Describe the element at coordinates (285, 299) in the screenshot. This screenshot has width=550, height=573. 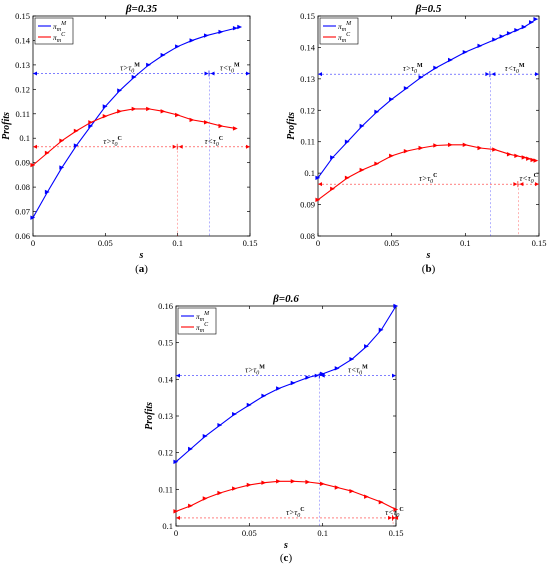
I see `chart-title: β=0.6` at that location.